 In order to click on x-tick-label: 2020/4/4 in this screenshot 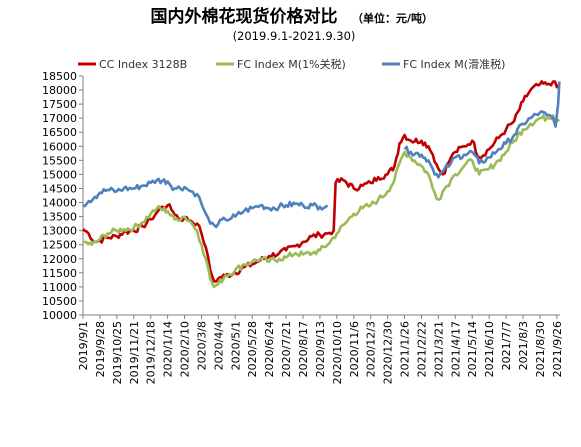, I will do `click(218, 345)`.